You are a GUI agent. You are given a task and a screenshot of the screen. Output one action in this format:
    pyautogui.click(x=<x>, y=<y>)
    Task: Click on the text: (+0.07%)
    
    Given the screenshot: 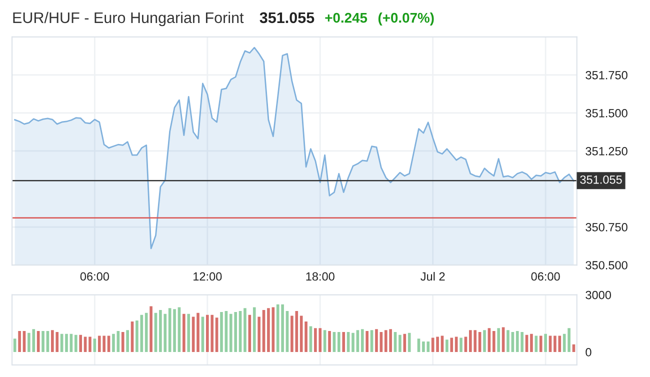 What is the action you would take?
    pyautogui.click(x=406, y=19)
    